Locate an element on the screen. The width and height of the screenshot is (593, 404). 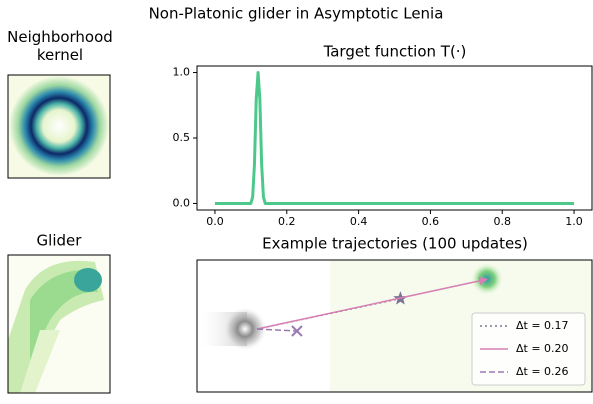
x-tick-label: 0.8 is located at coordinates (502, 221).